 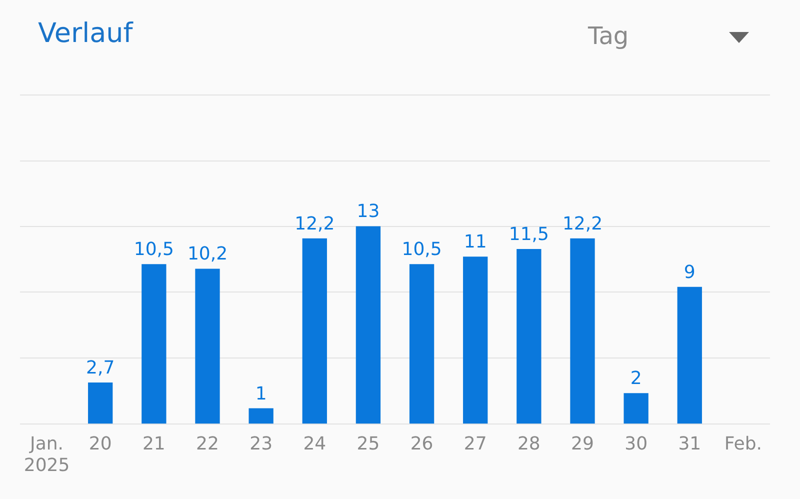 What do you see at coordinates (154, 443) in the screenshot?
I see `x-tick-label: 21` at bounding box center [154, 443].